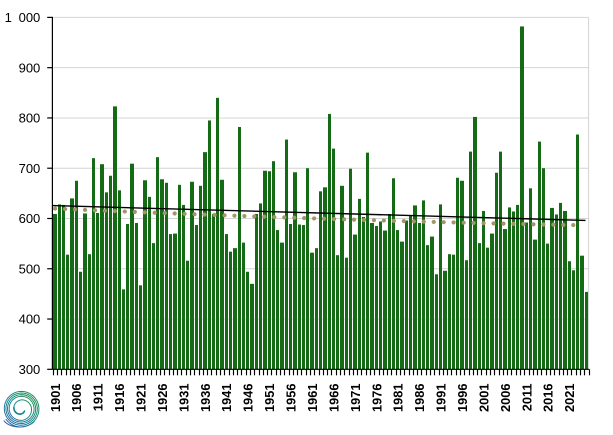  I want to click on svg-text: 1986, so click(419, 398).